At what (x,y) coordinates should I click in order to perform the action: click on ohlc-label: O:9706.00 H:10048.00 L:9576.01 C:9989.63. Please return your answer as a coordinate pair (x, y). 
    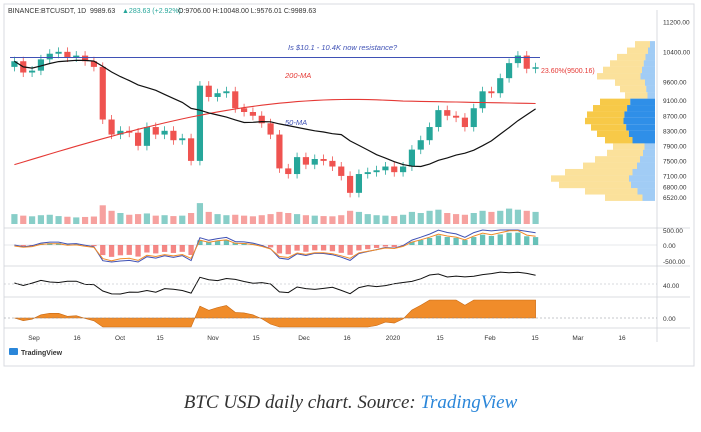
    Looking at the image, I should click on (247, 11).